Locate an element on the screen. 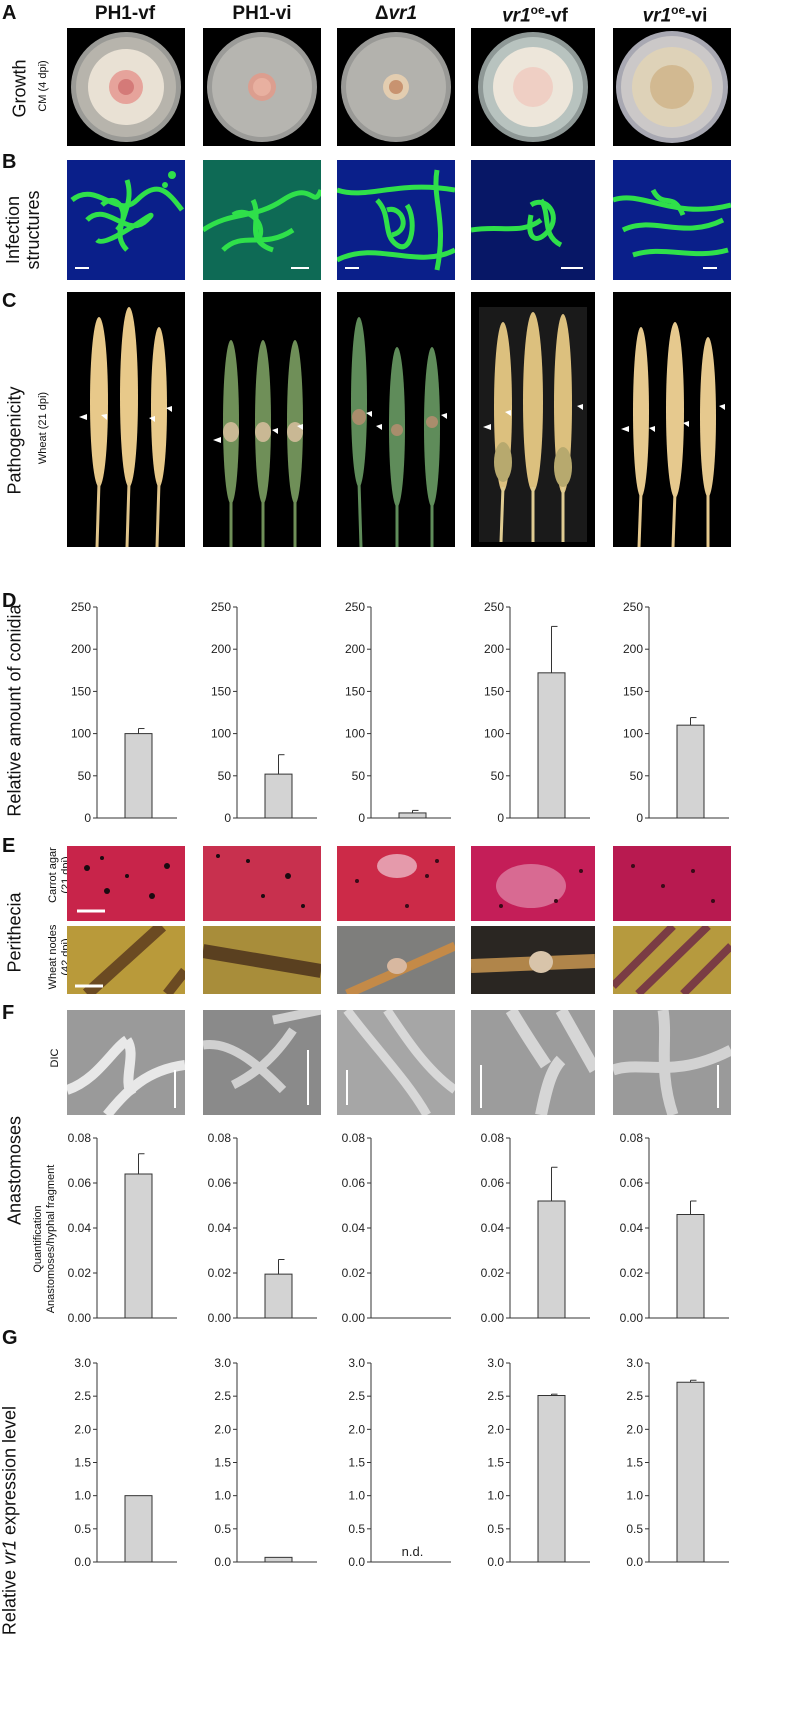  panel-letter-c: C is located at coordinates (9, 301).